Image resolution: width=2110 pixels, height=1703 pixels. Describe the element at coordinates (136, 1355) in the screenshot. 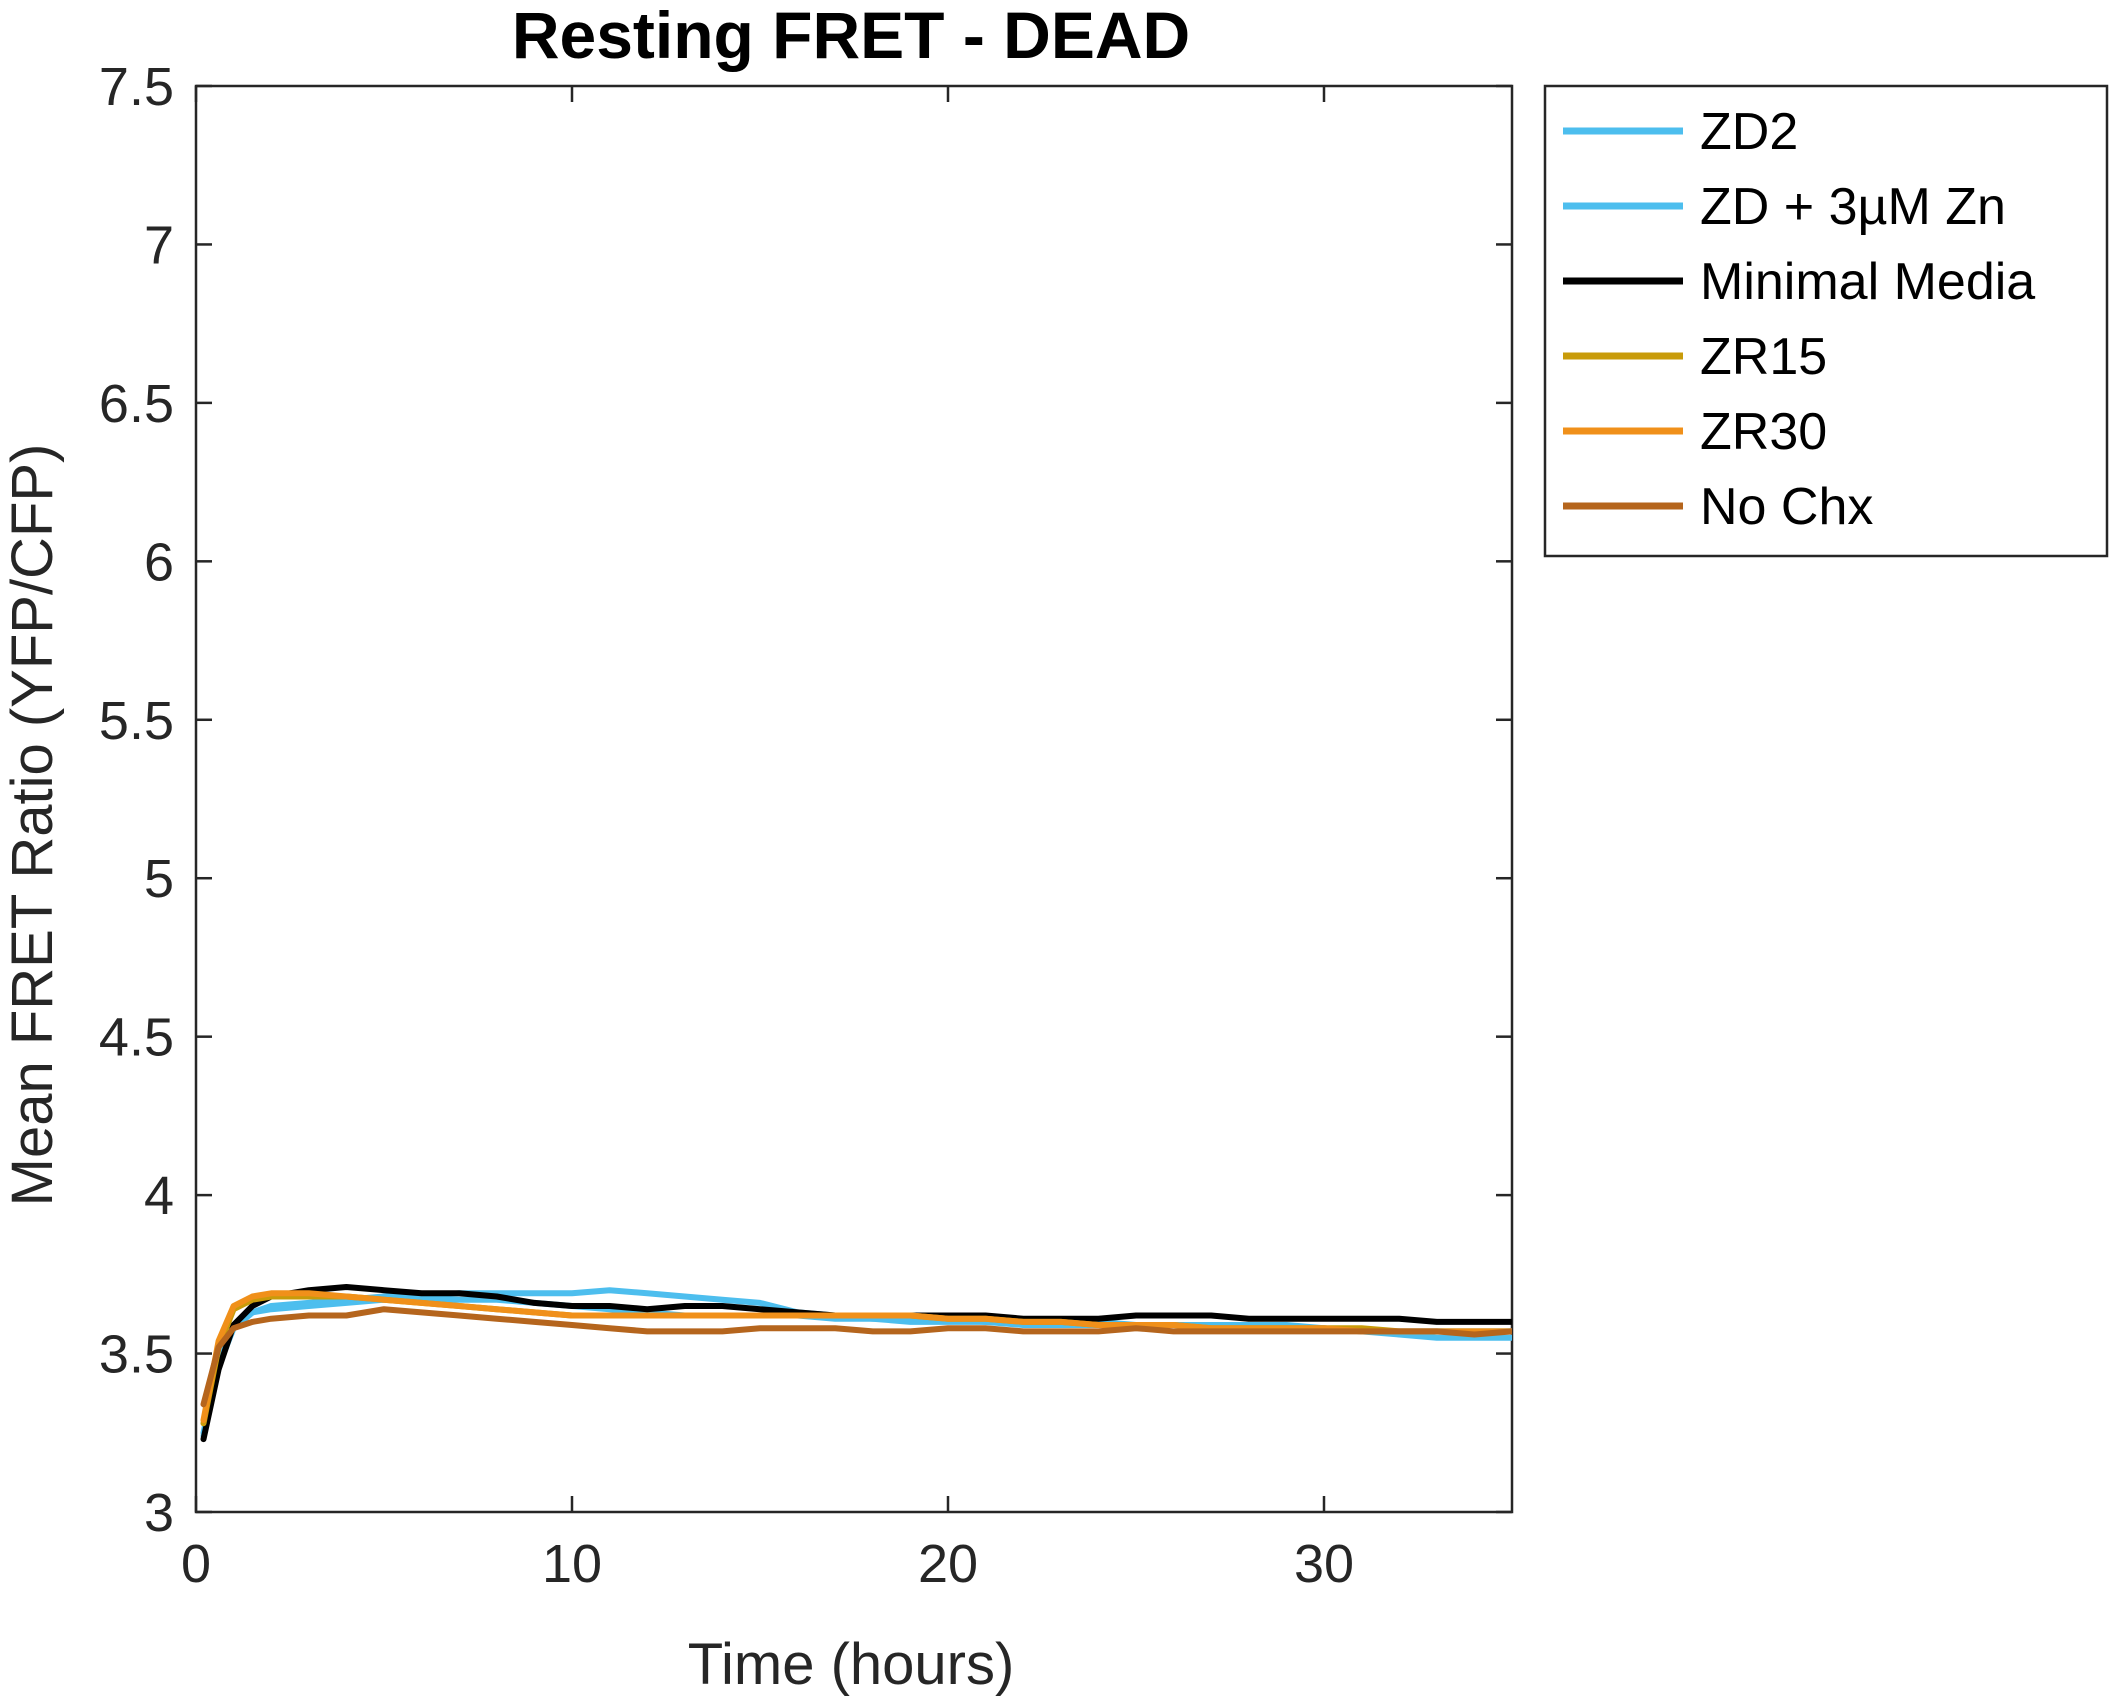

I see `y-tick-label: 3.5` at that location.